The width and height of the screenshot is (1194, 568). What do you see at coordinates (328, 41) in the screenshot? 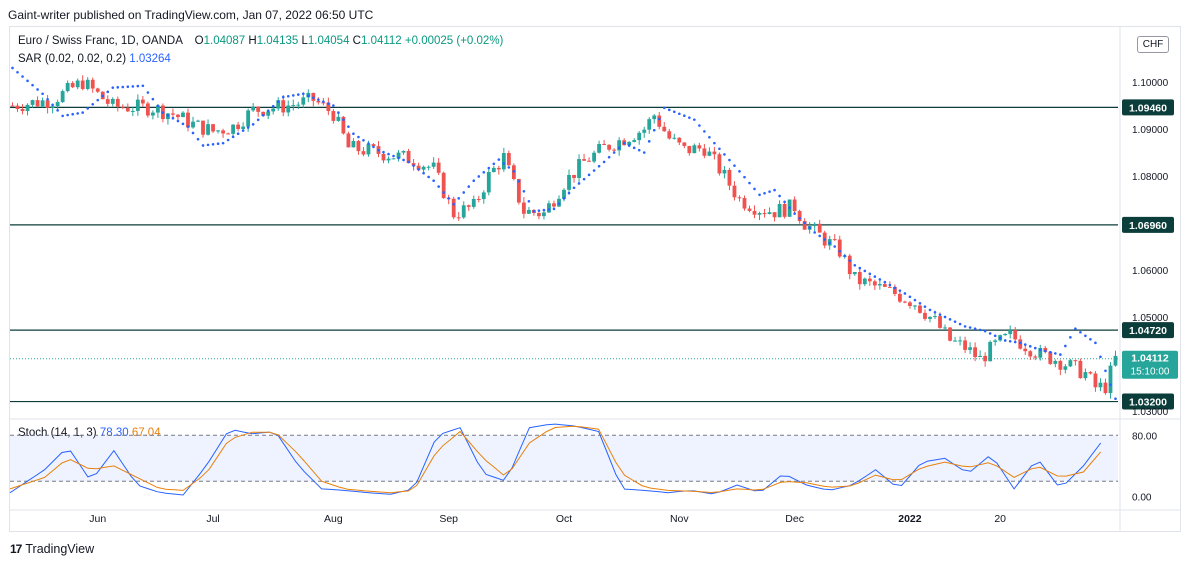
I see `low-value: 1.04054` at bounding box center [328, 41].